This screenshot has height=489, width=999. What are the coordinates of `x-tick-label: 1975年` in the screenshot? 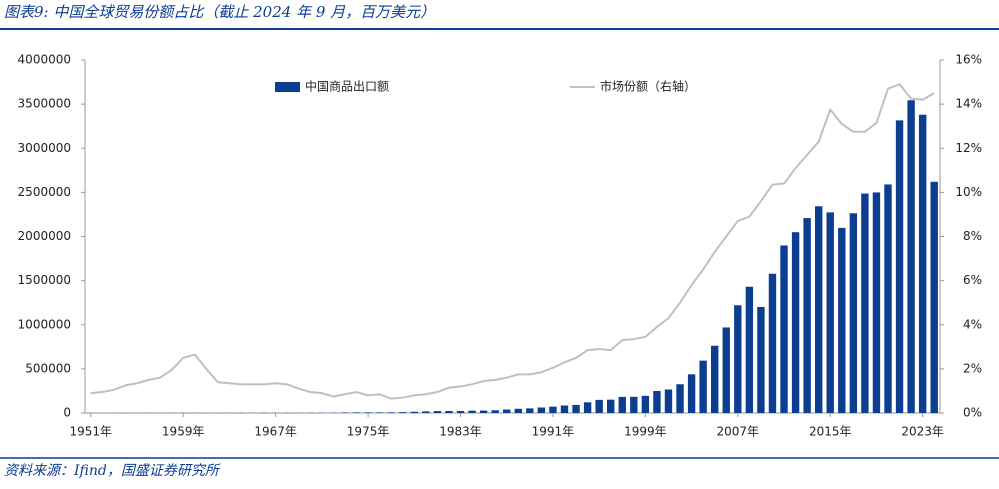 It's located at (368, 432).